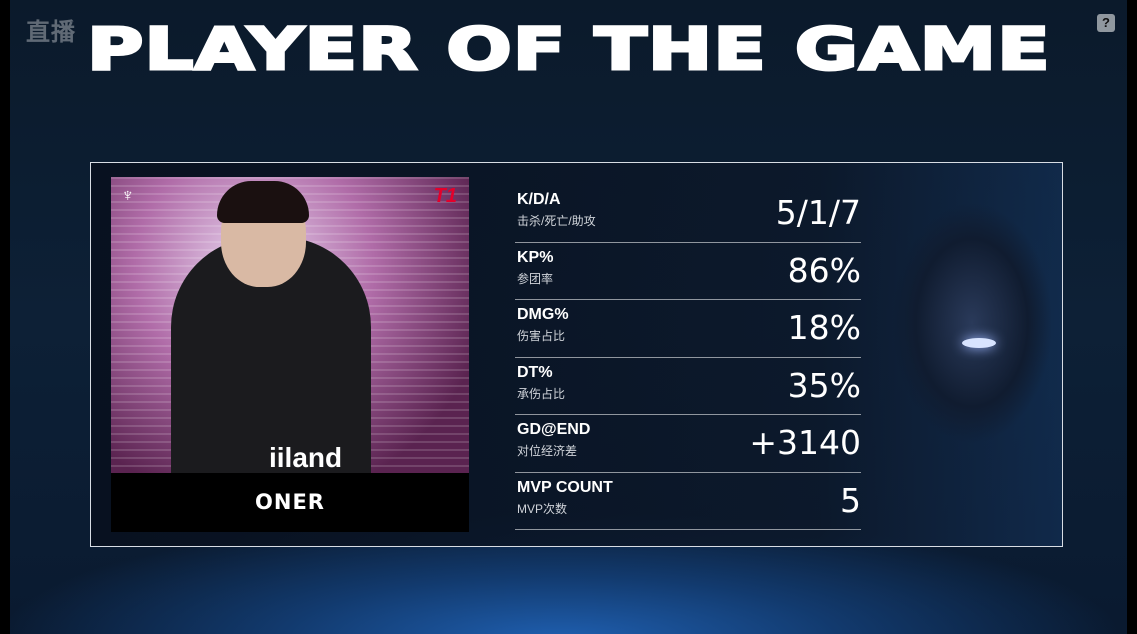  I want to click on right-edge, so click(1132, 317).